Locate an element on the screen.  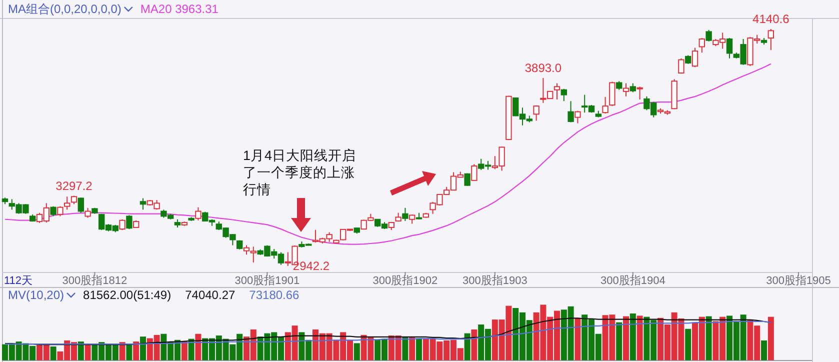
text: 3893.0 is located at coordinates (543, 67).